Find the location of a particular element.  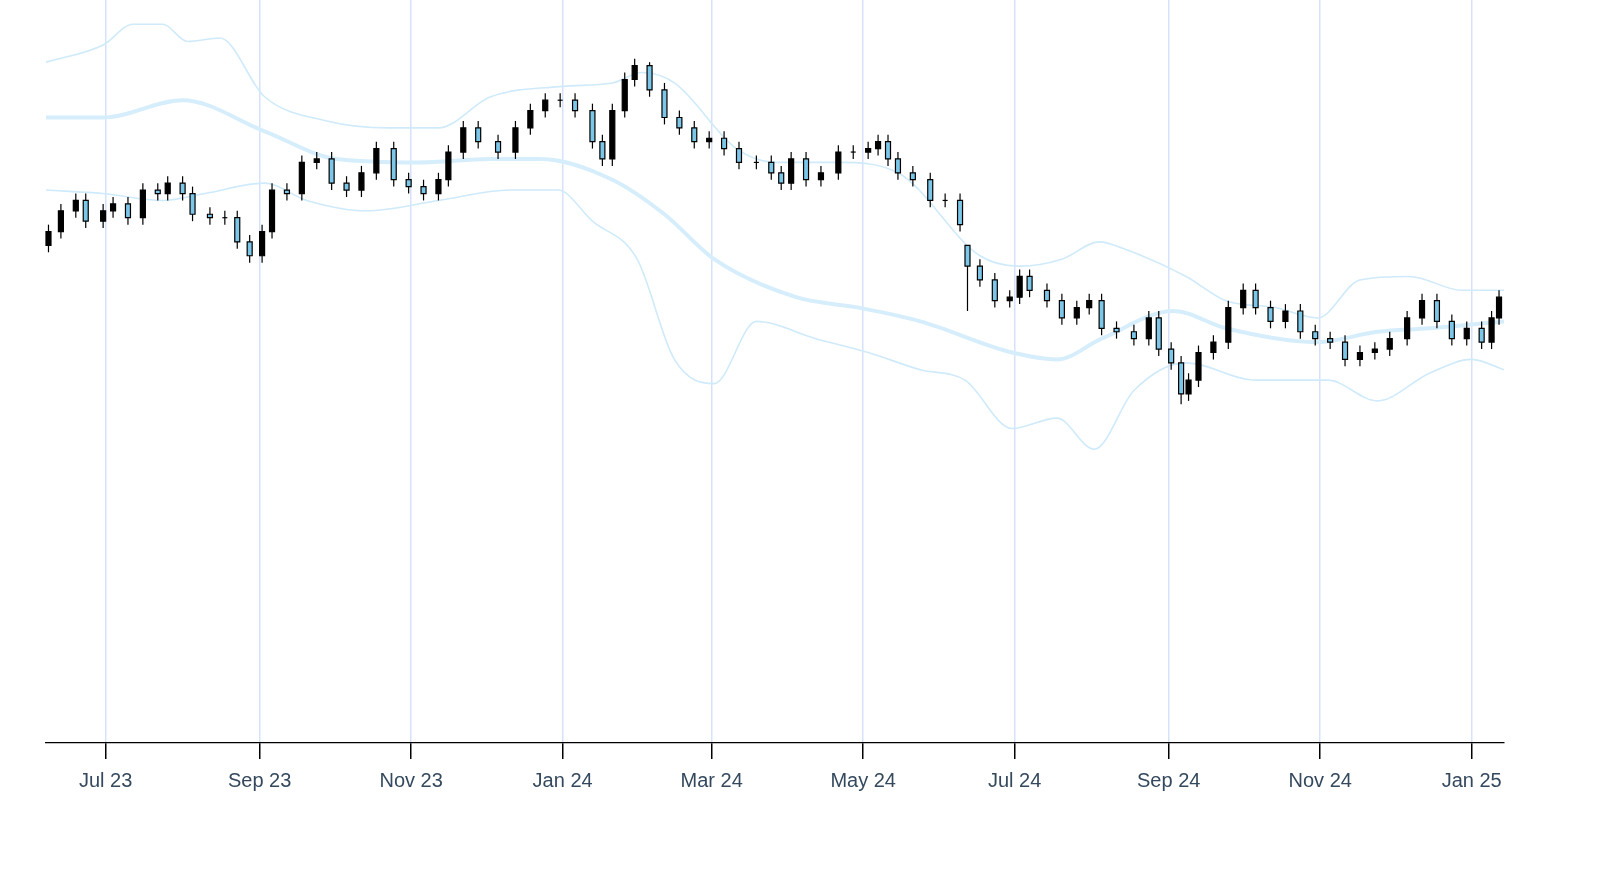

x-tick-label: Mar 24 is located at coordinates (711, 779).